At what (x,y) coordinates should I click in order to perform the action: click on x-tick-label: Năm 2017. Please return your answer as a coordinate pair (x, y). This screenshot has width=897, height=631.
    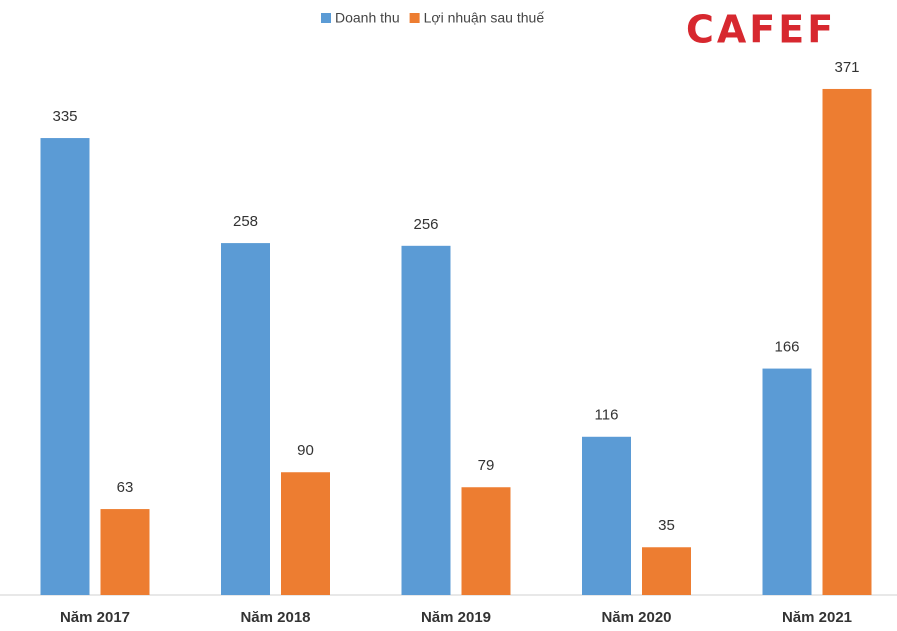
    Looking at the image, I should click on (95, 617).